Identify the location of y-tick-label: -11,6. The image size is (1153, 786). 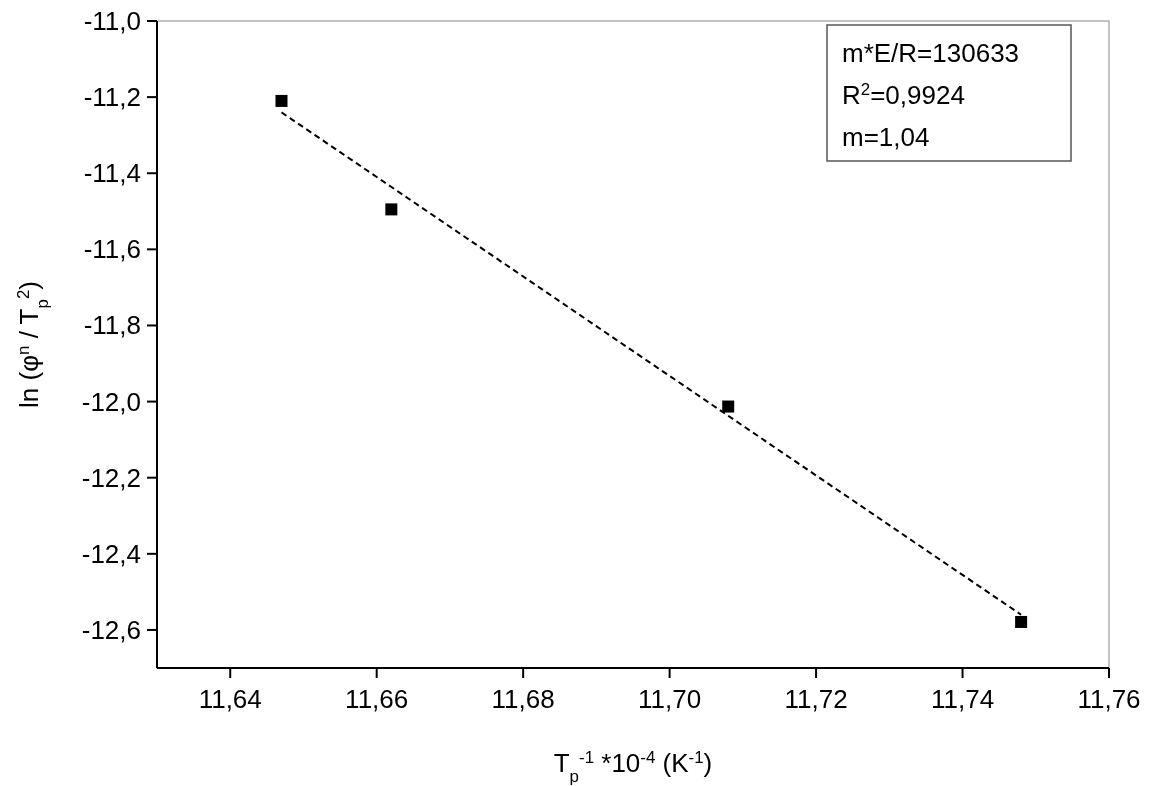
(112, 249).